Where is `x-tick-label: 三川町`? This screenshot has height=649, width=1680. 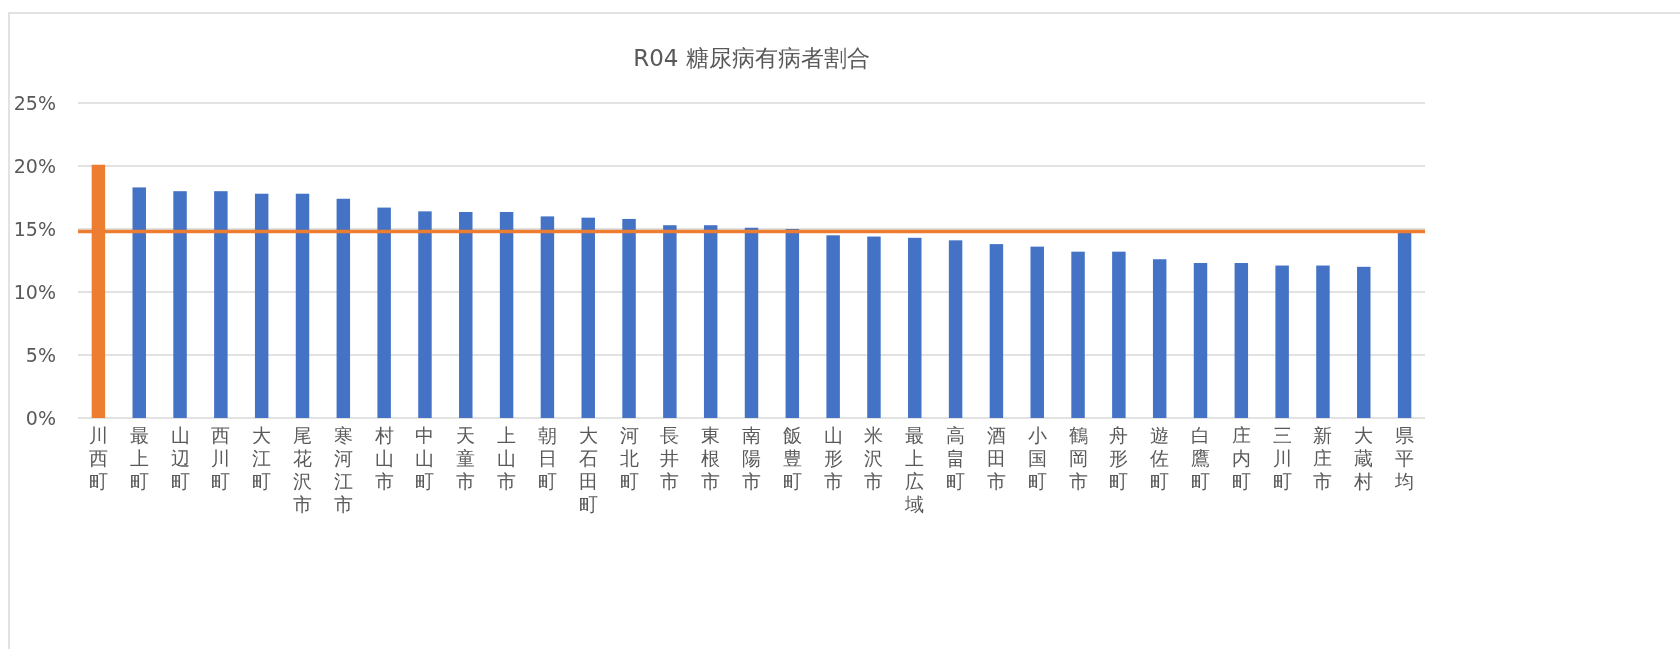
x-tick-label: 三川町 is located at coordinates (1282, 458).